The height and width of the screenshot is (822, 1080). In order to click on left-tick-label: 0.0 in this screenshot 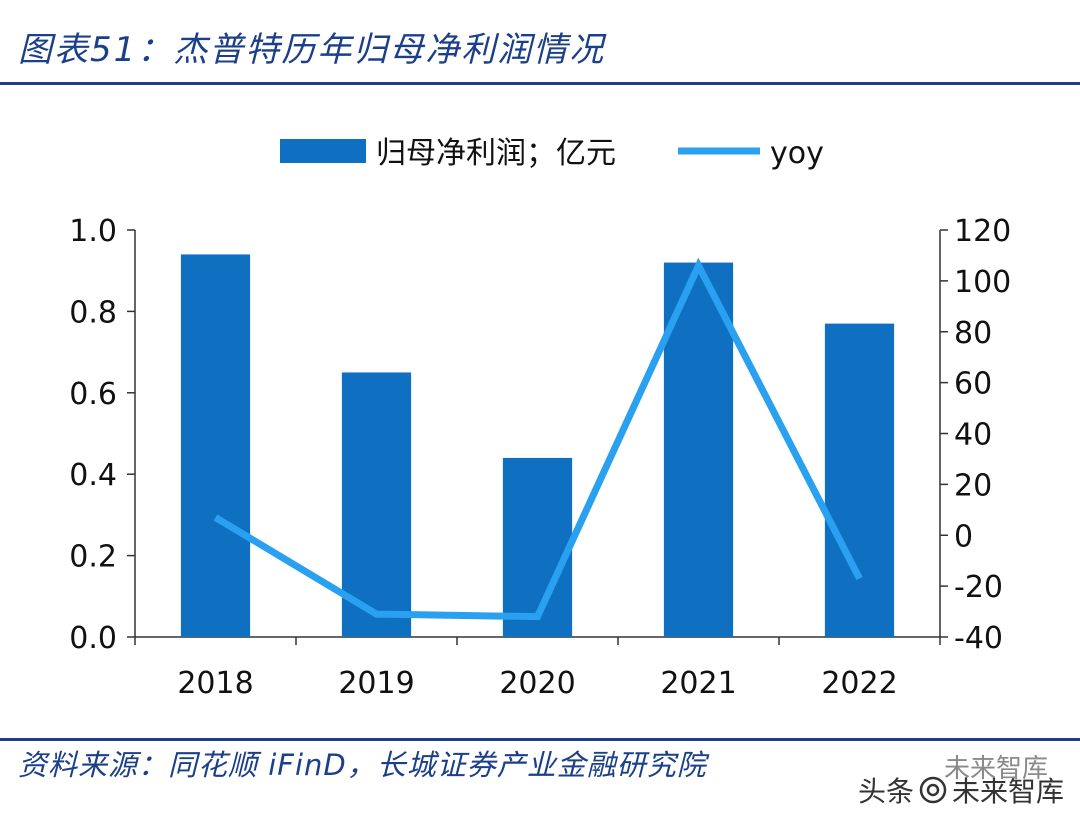, I will do `click(93, 638)`.